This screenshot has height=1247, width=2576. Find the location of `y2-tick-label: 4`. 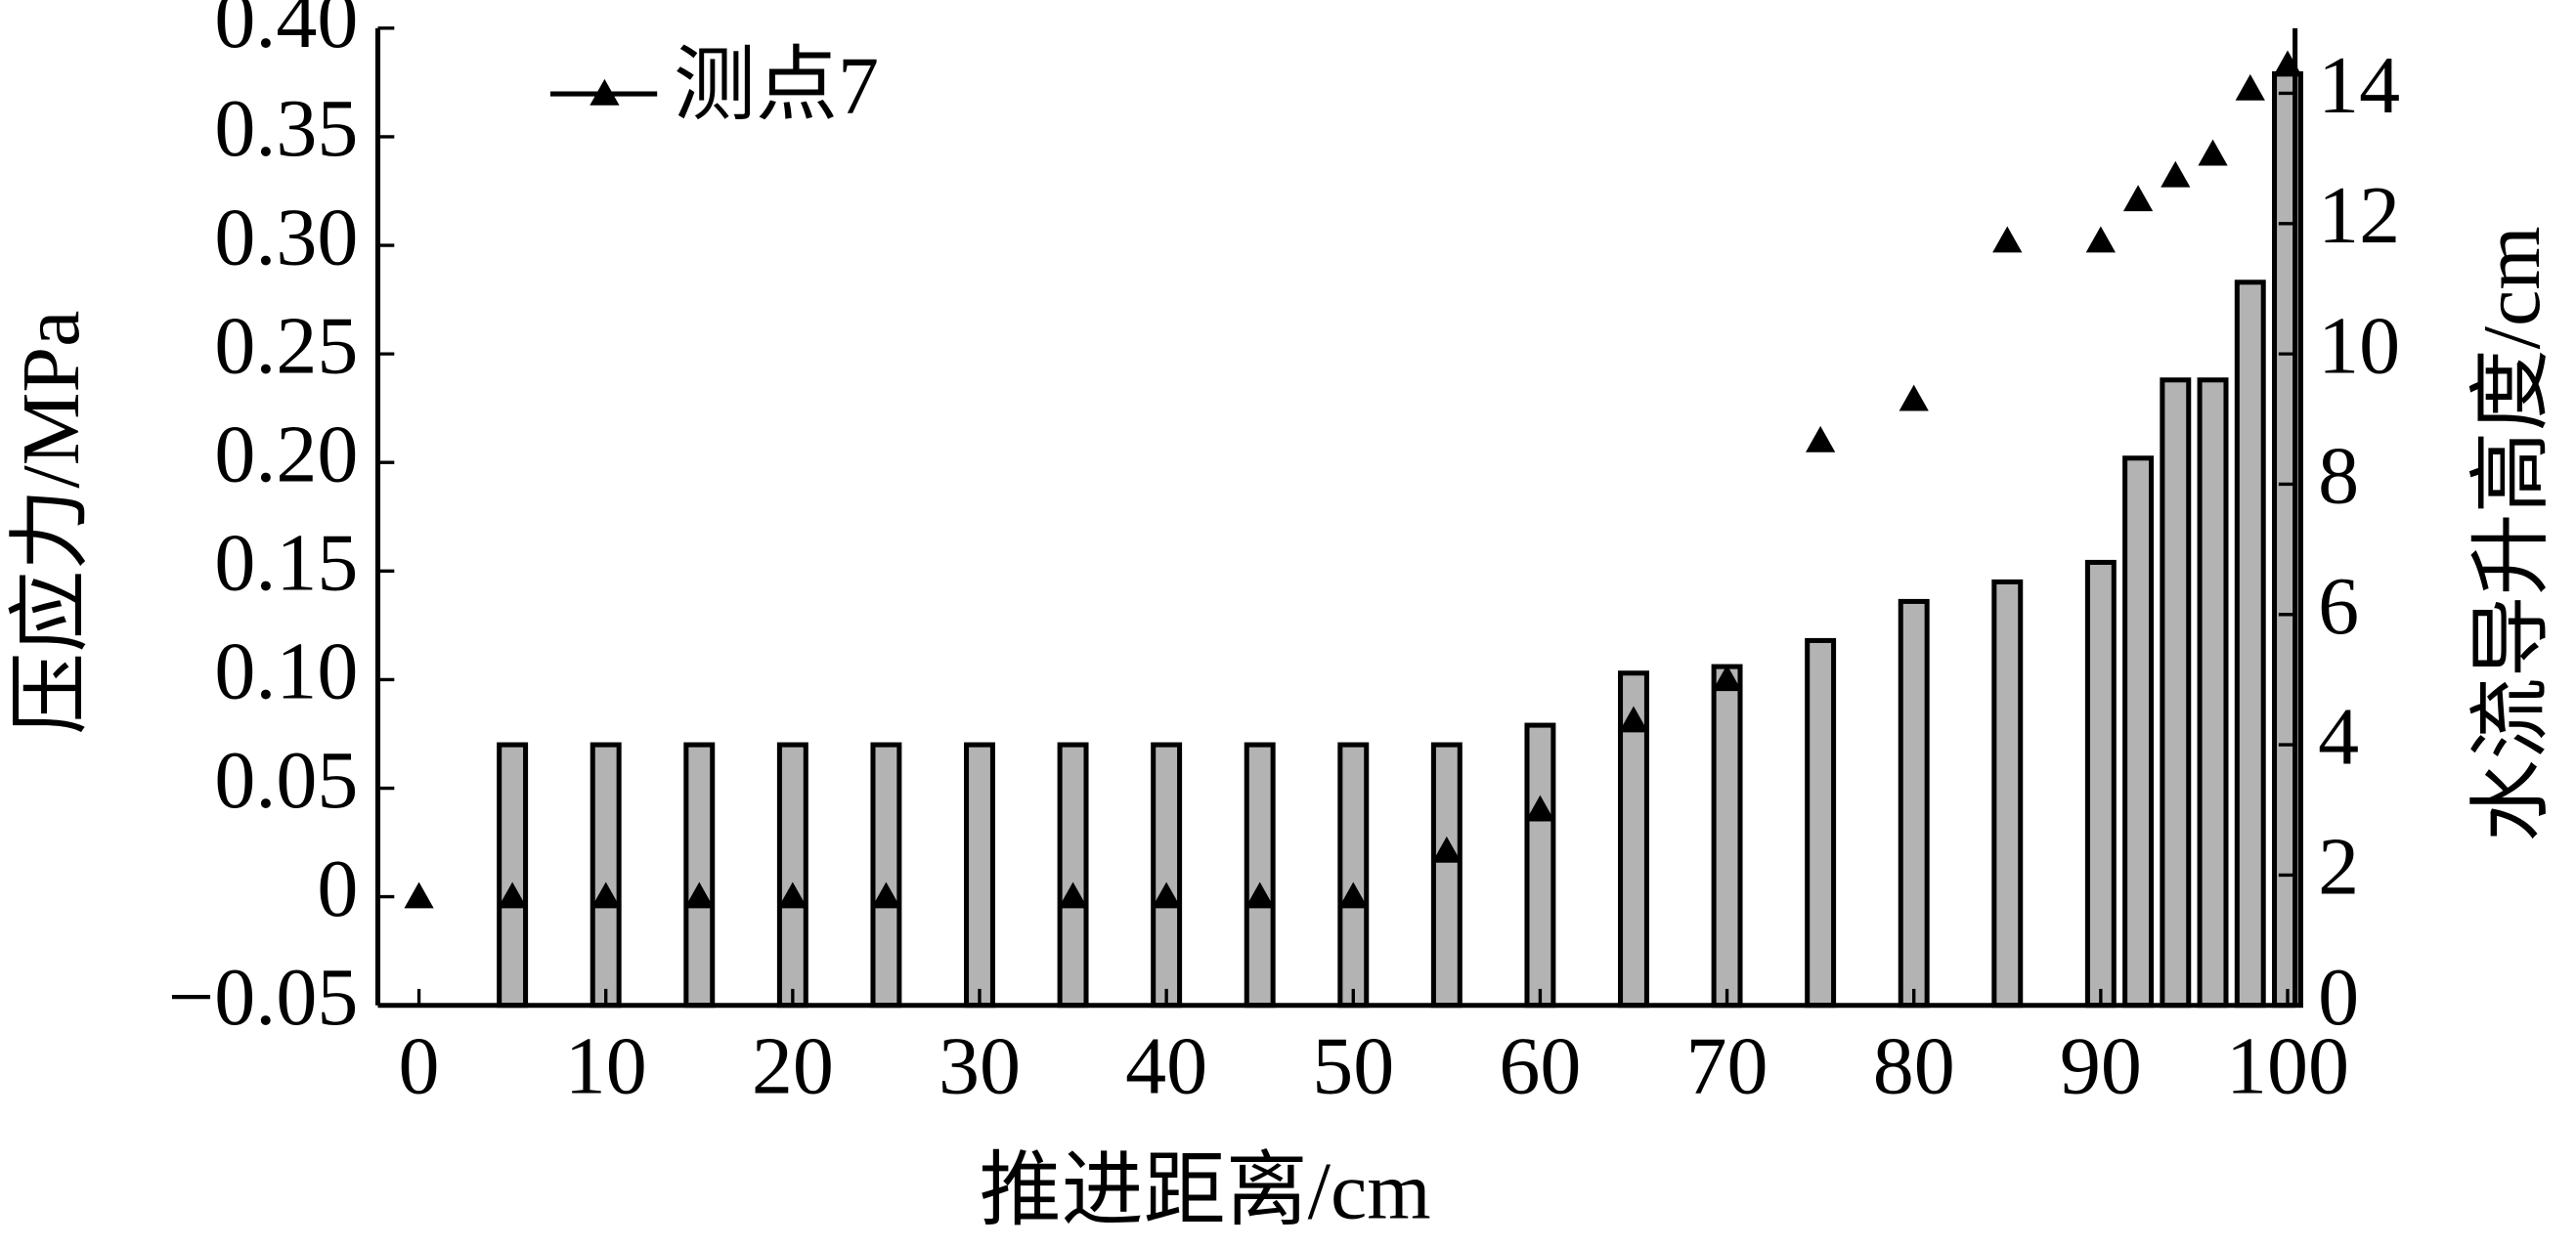

y2-tick-label: 4 is located at coordinates (2338, 737).